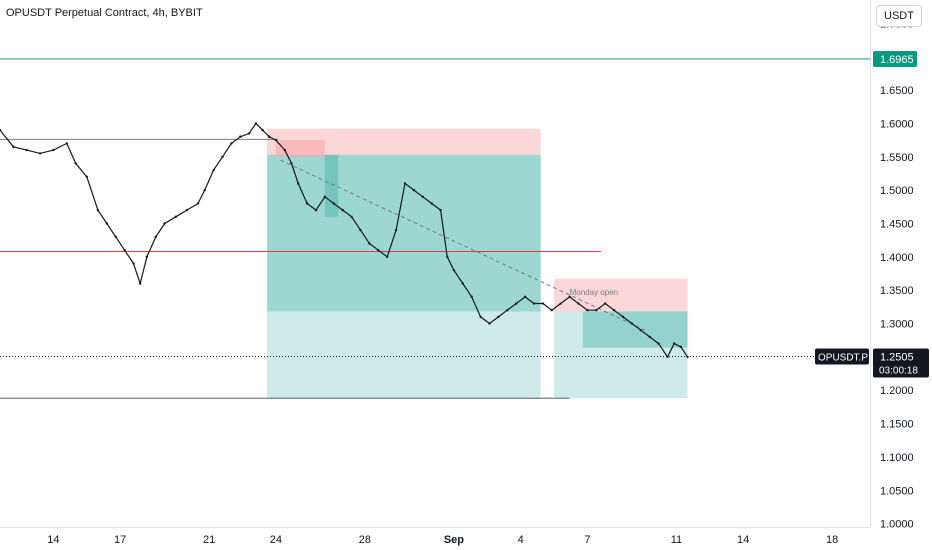 The width and height of the screenshot is (932, 550). Describe the element at coordinates (300, 148) in the screenshot. I see `small-stop-zone` at that location.